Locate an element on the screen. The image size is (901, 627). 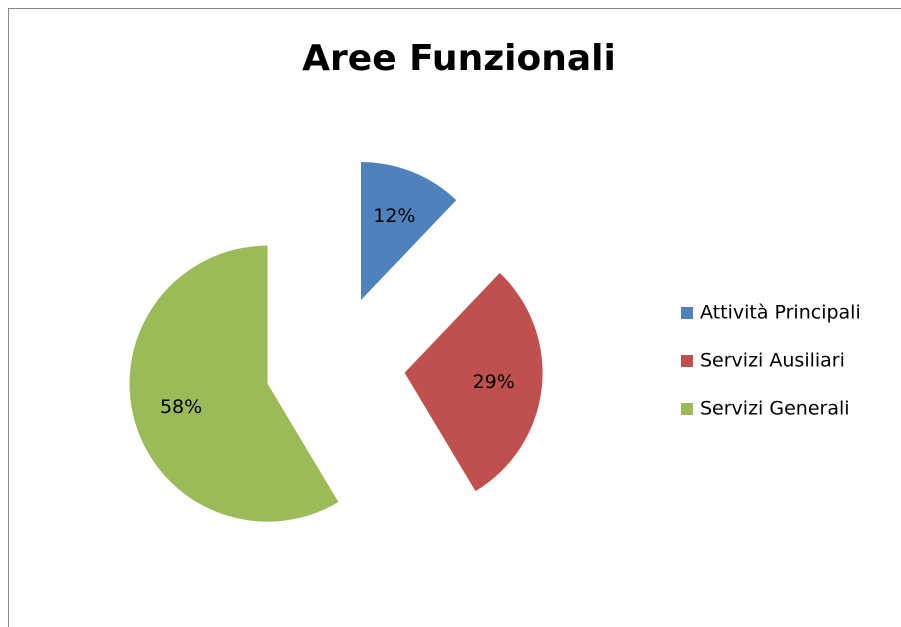
data-label: 58% is located at coordinates (181, 407).